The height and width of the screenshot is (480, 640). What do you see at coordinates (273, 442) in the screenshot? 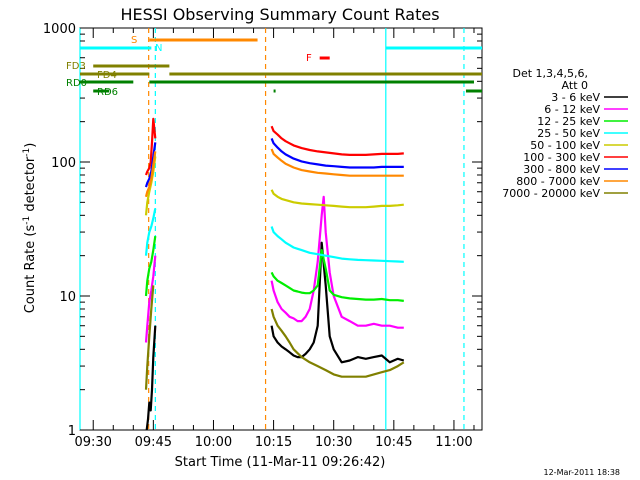
I see `x-tick-label: 10:15` at bounding box center [273, 442].